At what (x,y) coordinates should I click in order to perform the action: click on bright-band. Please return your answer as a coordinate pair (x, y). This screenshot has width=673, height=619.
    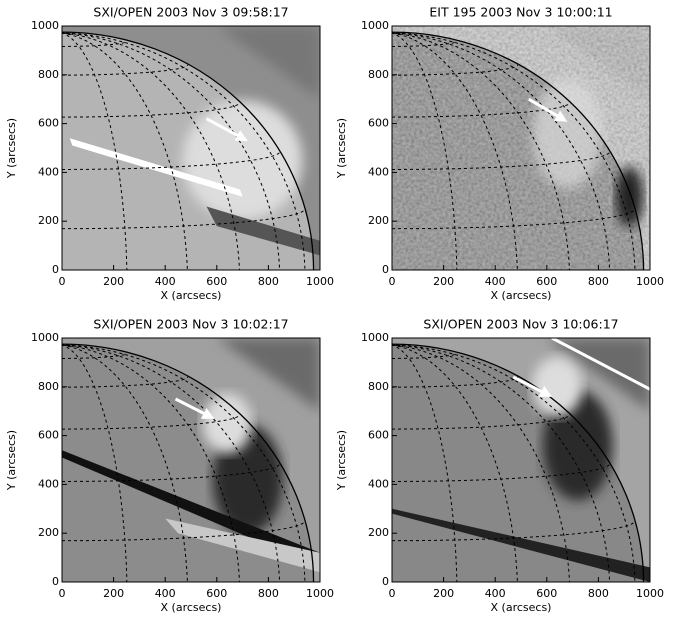
    Looking at the image, I should click on (242, 545).